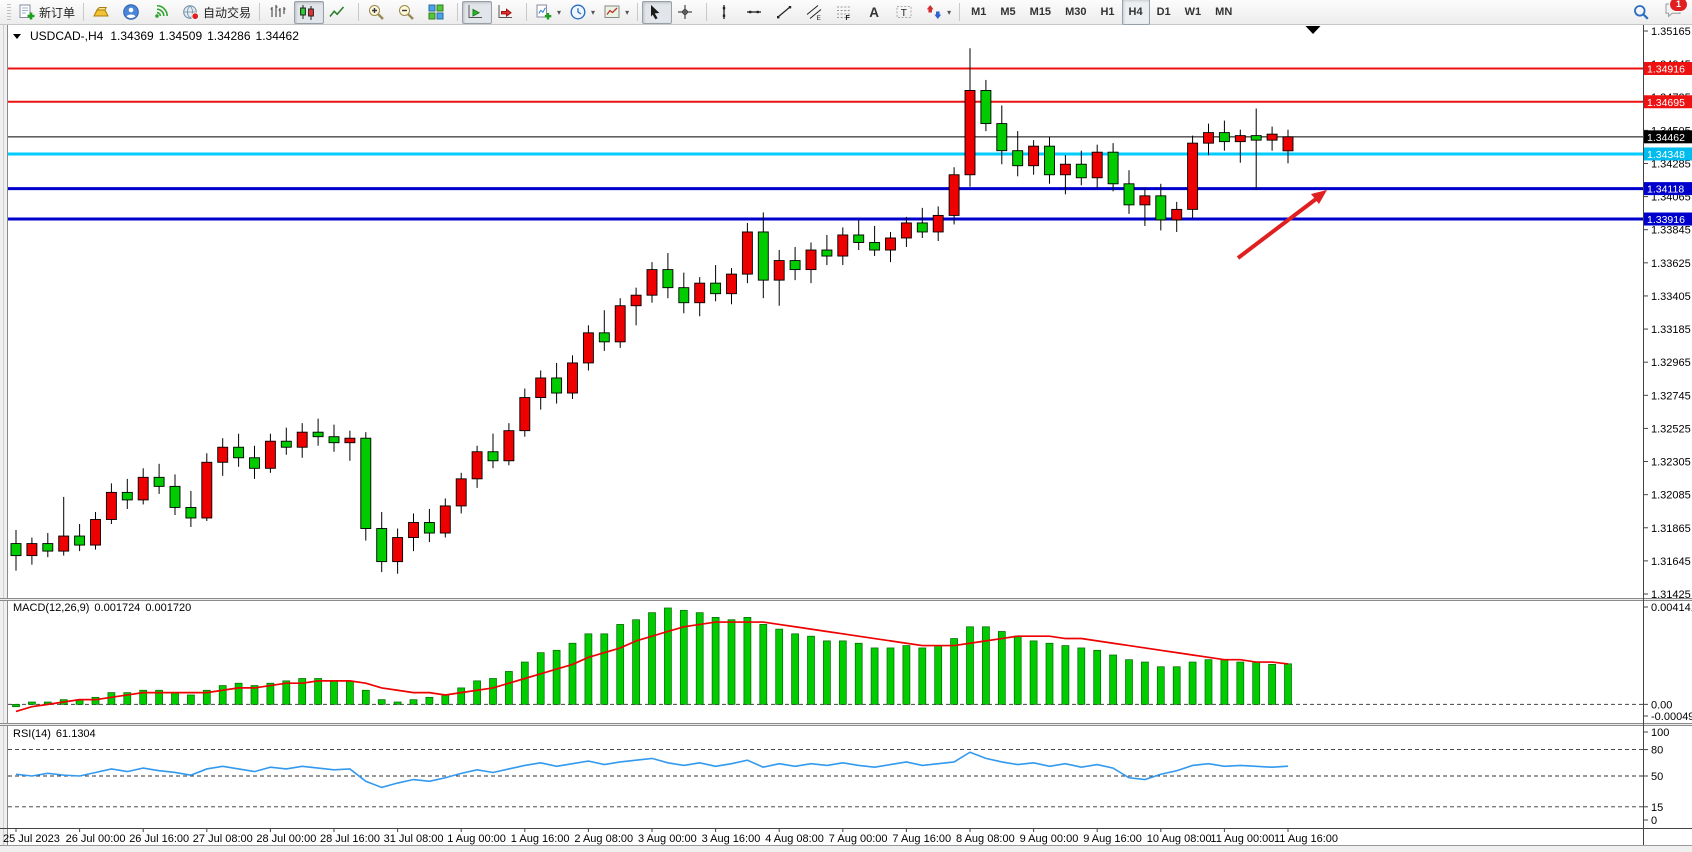 The image size is (1692, 852). What do you see at coordinates (1676, 12) in the screenshot?
I see `notifications-button: 1` at bounding box center [1676, 12].